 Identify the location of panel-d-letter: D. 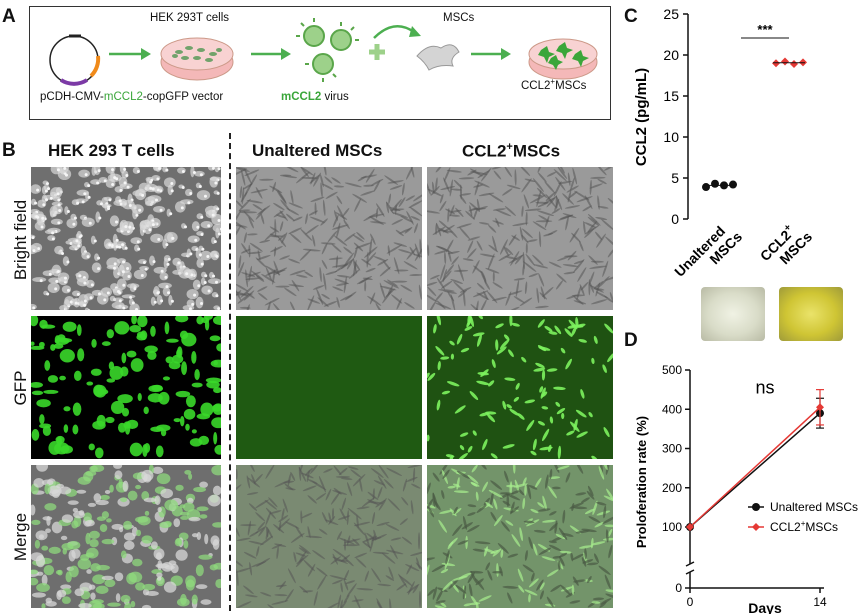
(631, 340).